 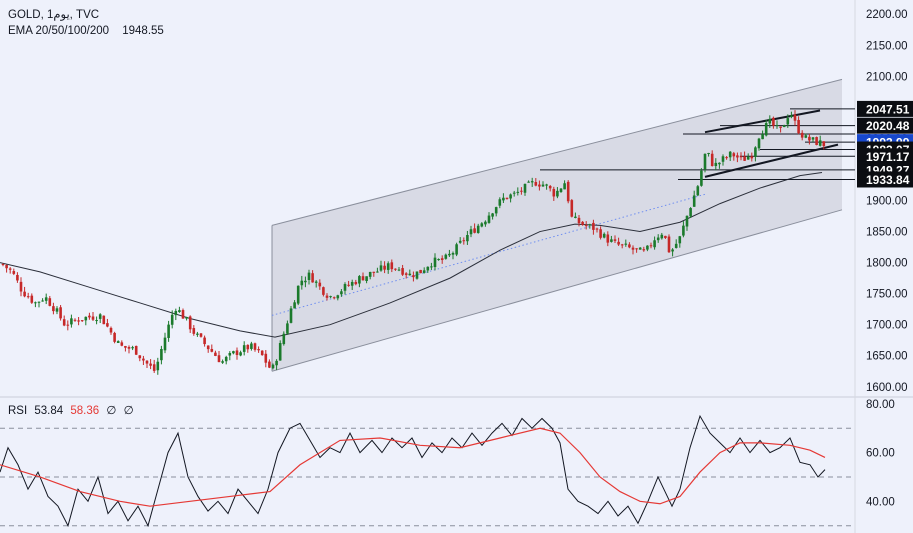 I want to click on price-tick-label: 2150.00, so click(x=887, y=46).